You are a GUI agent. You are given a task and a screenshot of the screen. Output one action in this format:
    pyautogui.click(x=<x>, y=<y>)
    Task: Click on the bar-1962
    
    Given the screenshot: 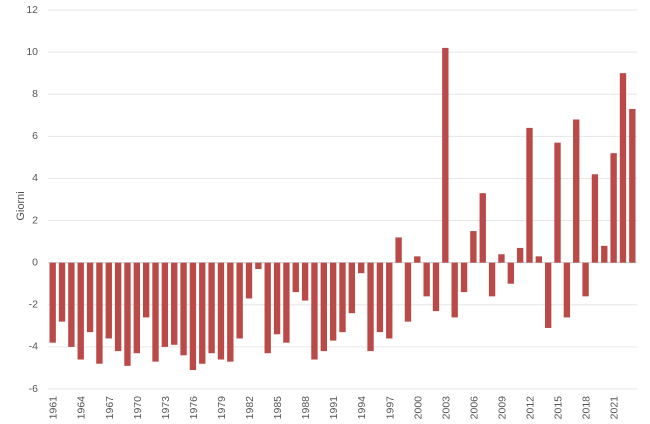 What is the action you would take?
    pyautogui.click(x=62, y=292)
    